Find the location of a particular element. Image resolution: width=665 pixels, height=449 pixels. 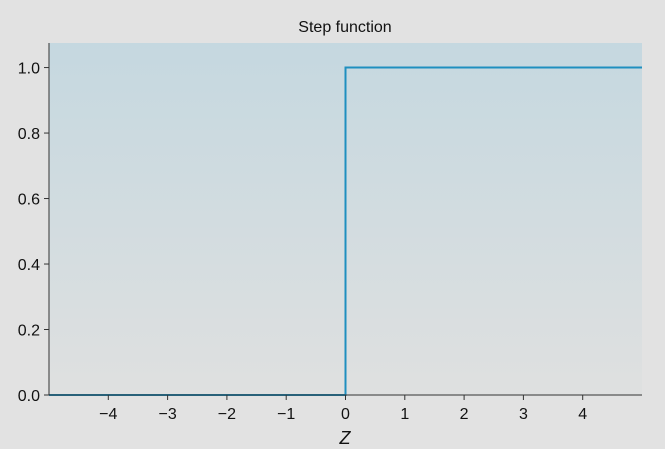

x-tick-label: 3 is located at coordinates (523, 414).